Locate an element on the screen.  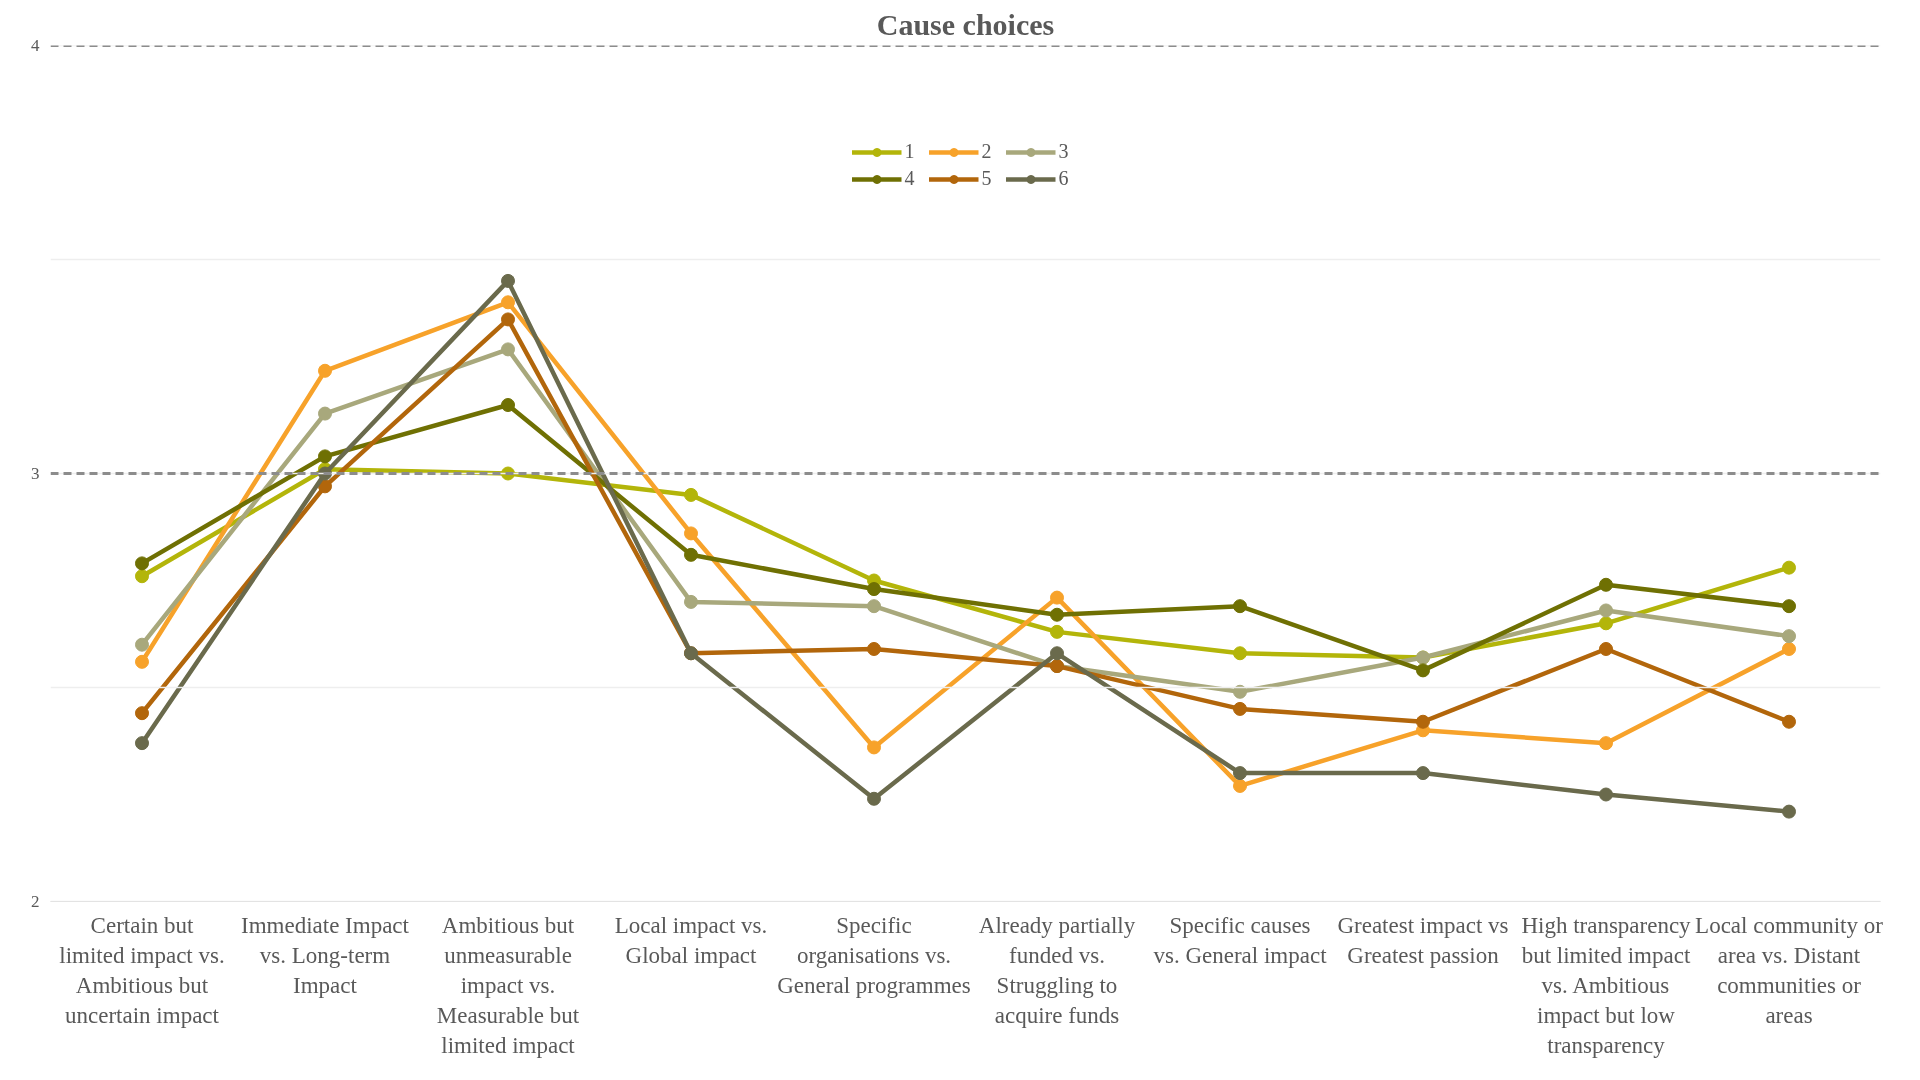
x-tick-label: High transparency but limited impact vs. Ambitious impact but low transparency is located at coordinates (1606, 985).